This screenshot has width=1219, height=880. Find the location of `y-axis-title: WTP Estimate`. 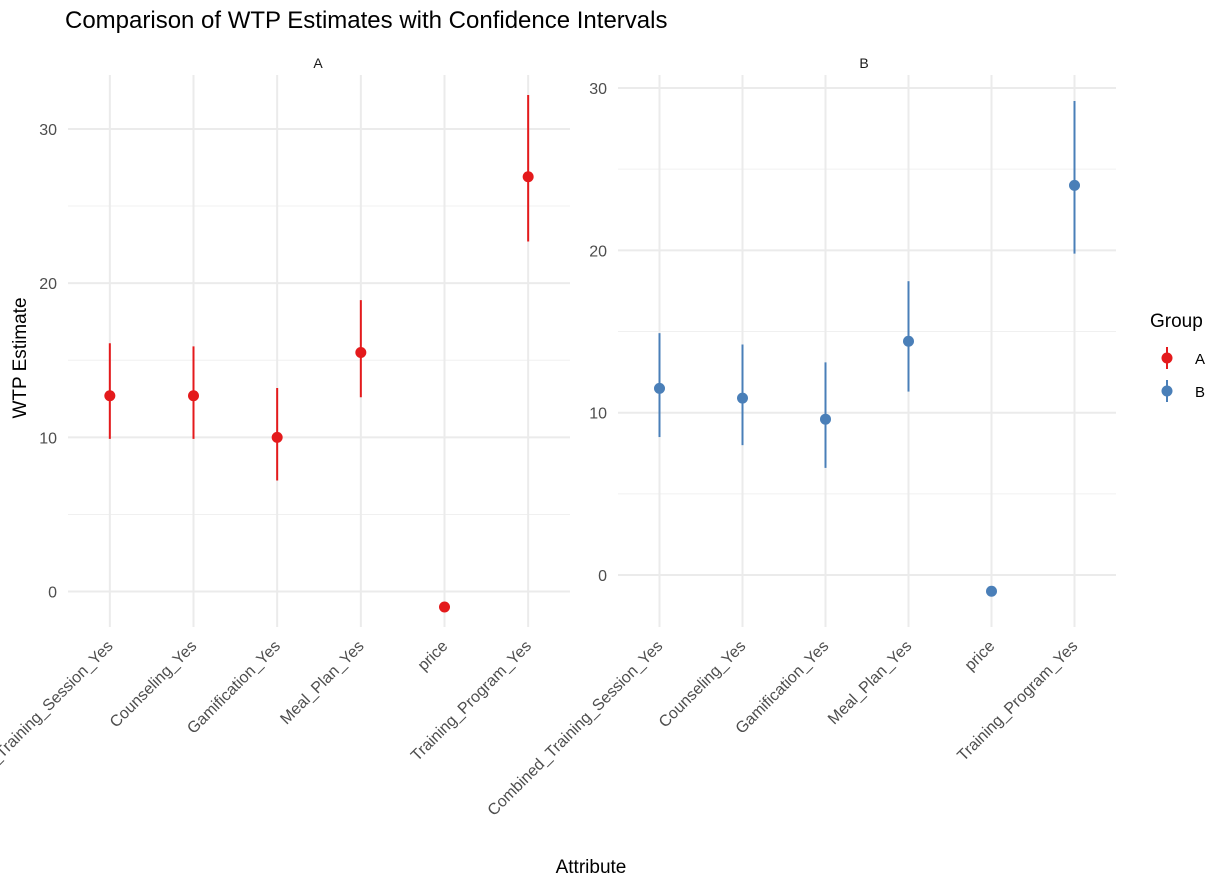

y-axis-title: WTP Estimate is located at coordinates (20, 357).